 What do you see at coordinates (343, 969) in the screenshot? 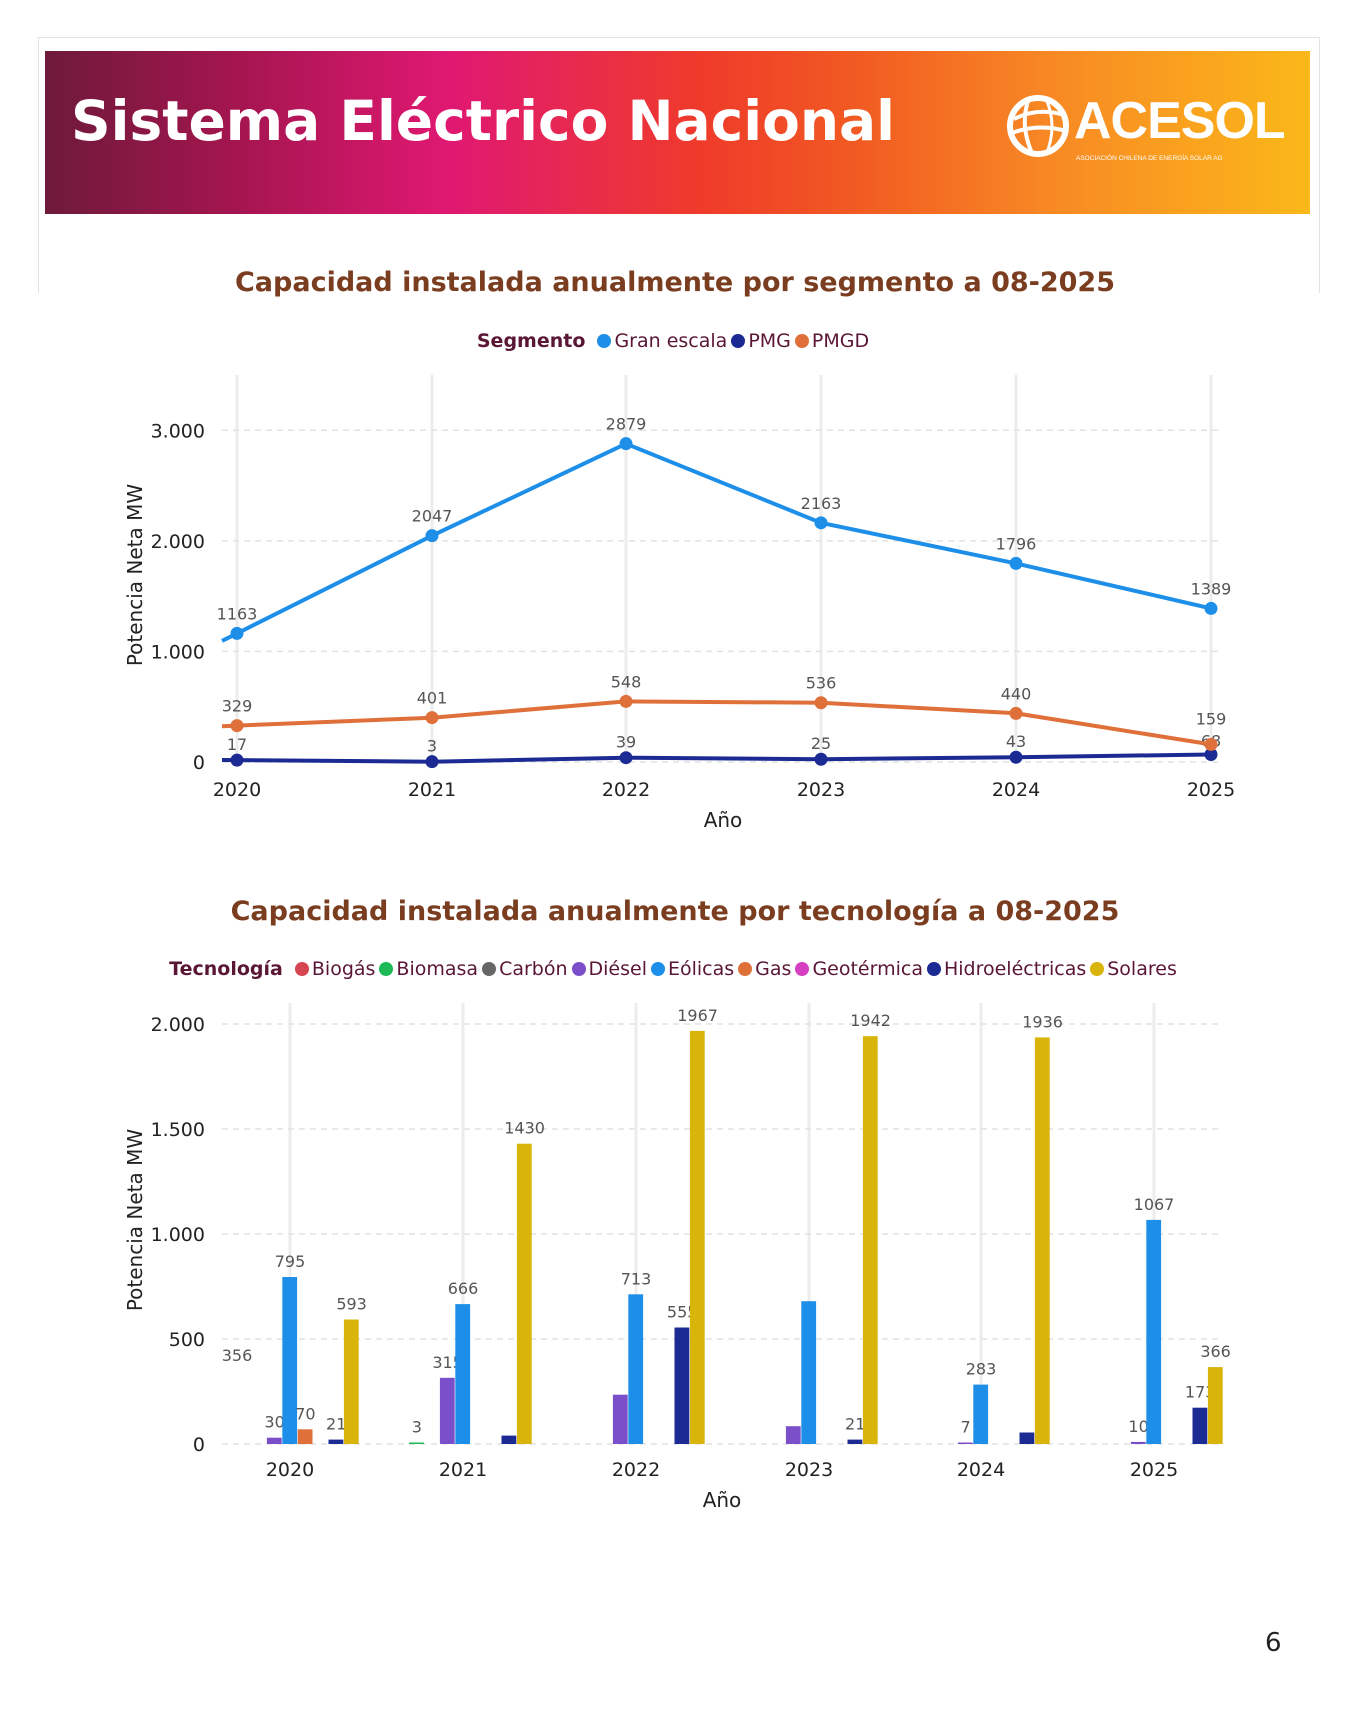
I see `legend-label: Biogás` at bounding box center [343, 969].